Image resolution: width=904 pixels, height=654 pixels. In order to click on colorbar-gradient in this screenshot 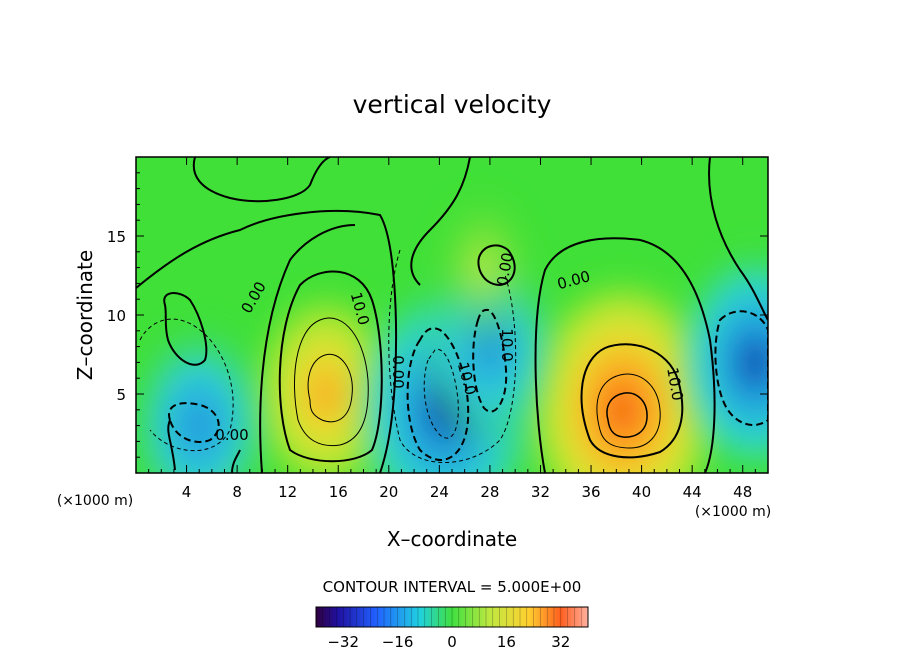, I will do `click(452, 617)`.